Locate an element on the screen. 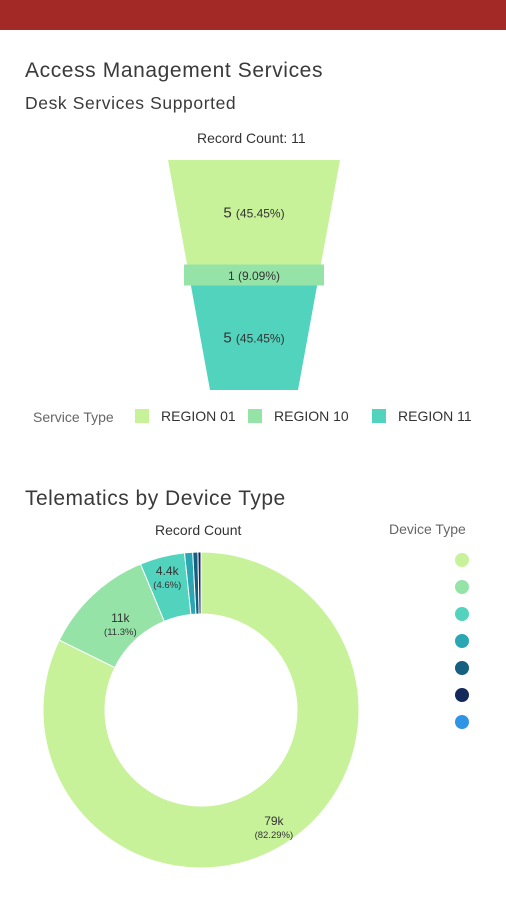 The image size is (506, 900). funnel-legend-title: Service Type is located at coordinates (73, 417).